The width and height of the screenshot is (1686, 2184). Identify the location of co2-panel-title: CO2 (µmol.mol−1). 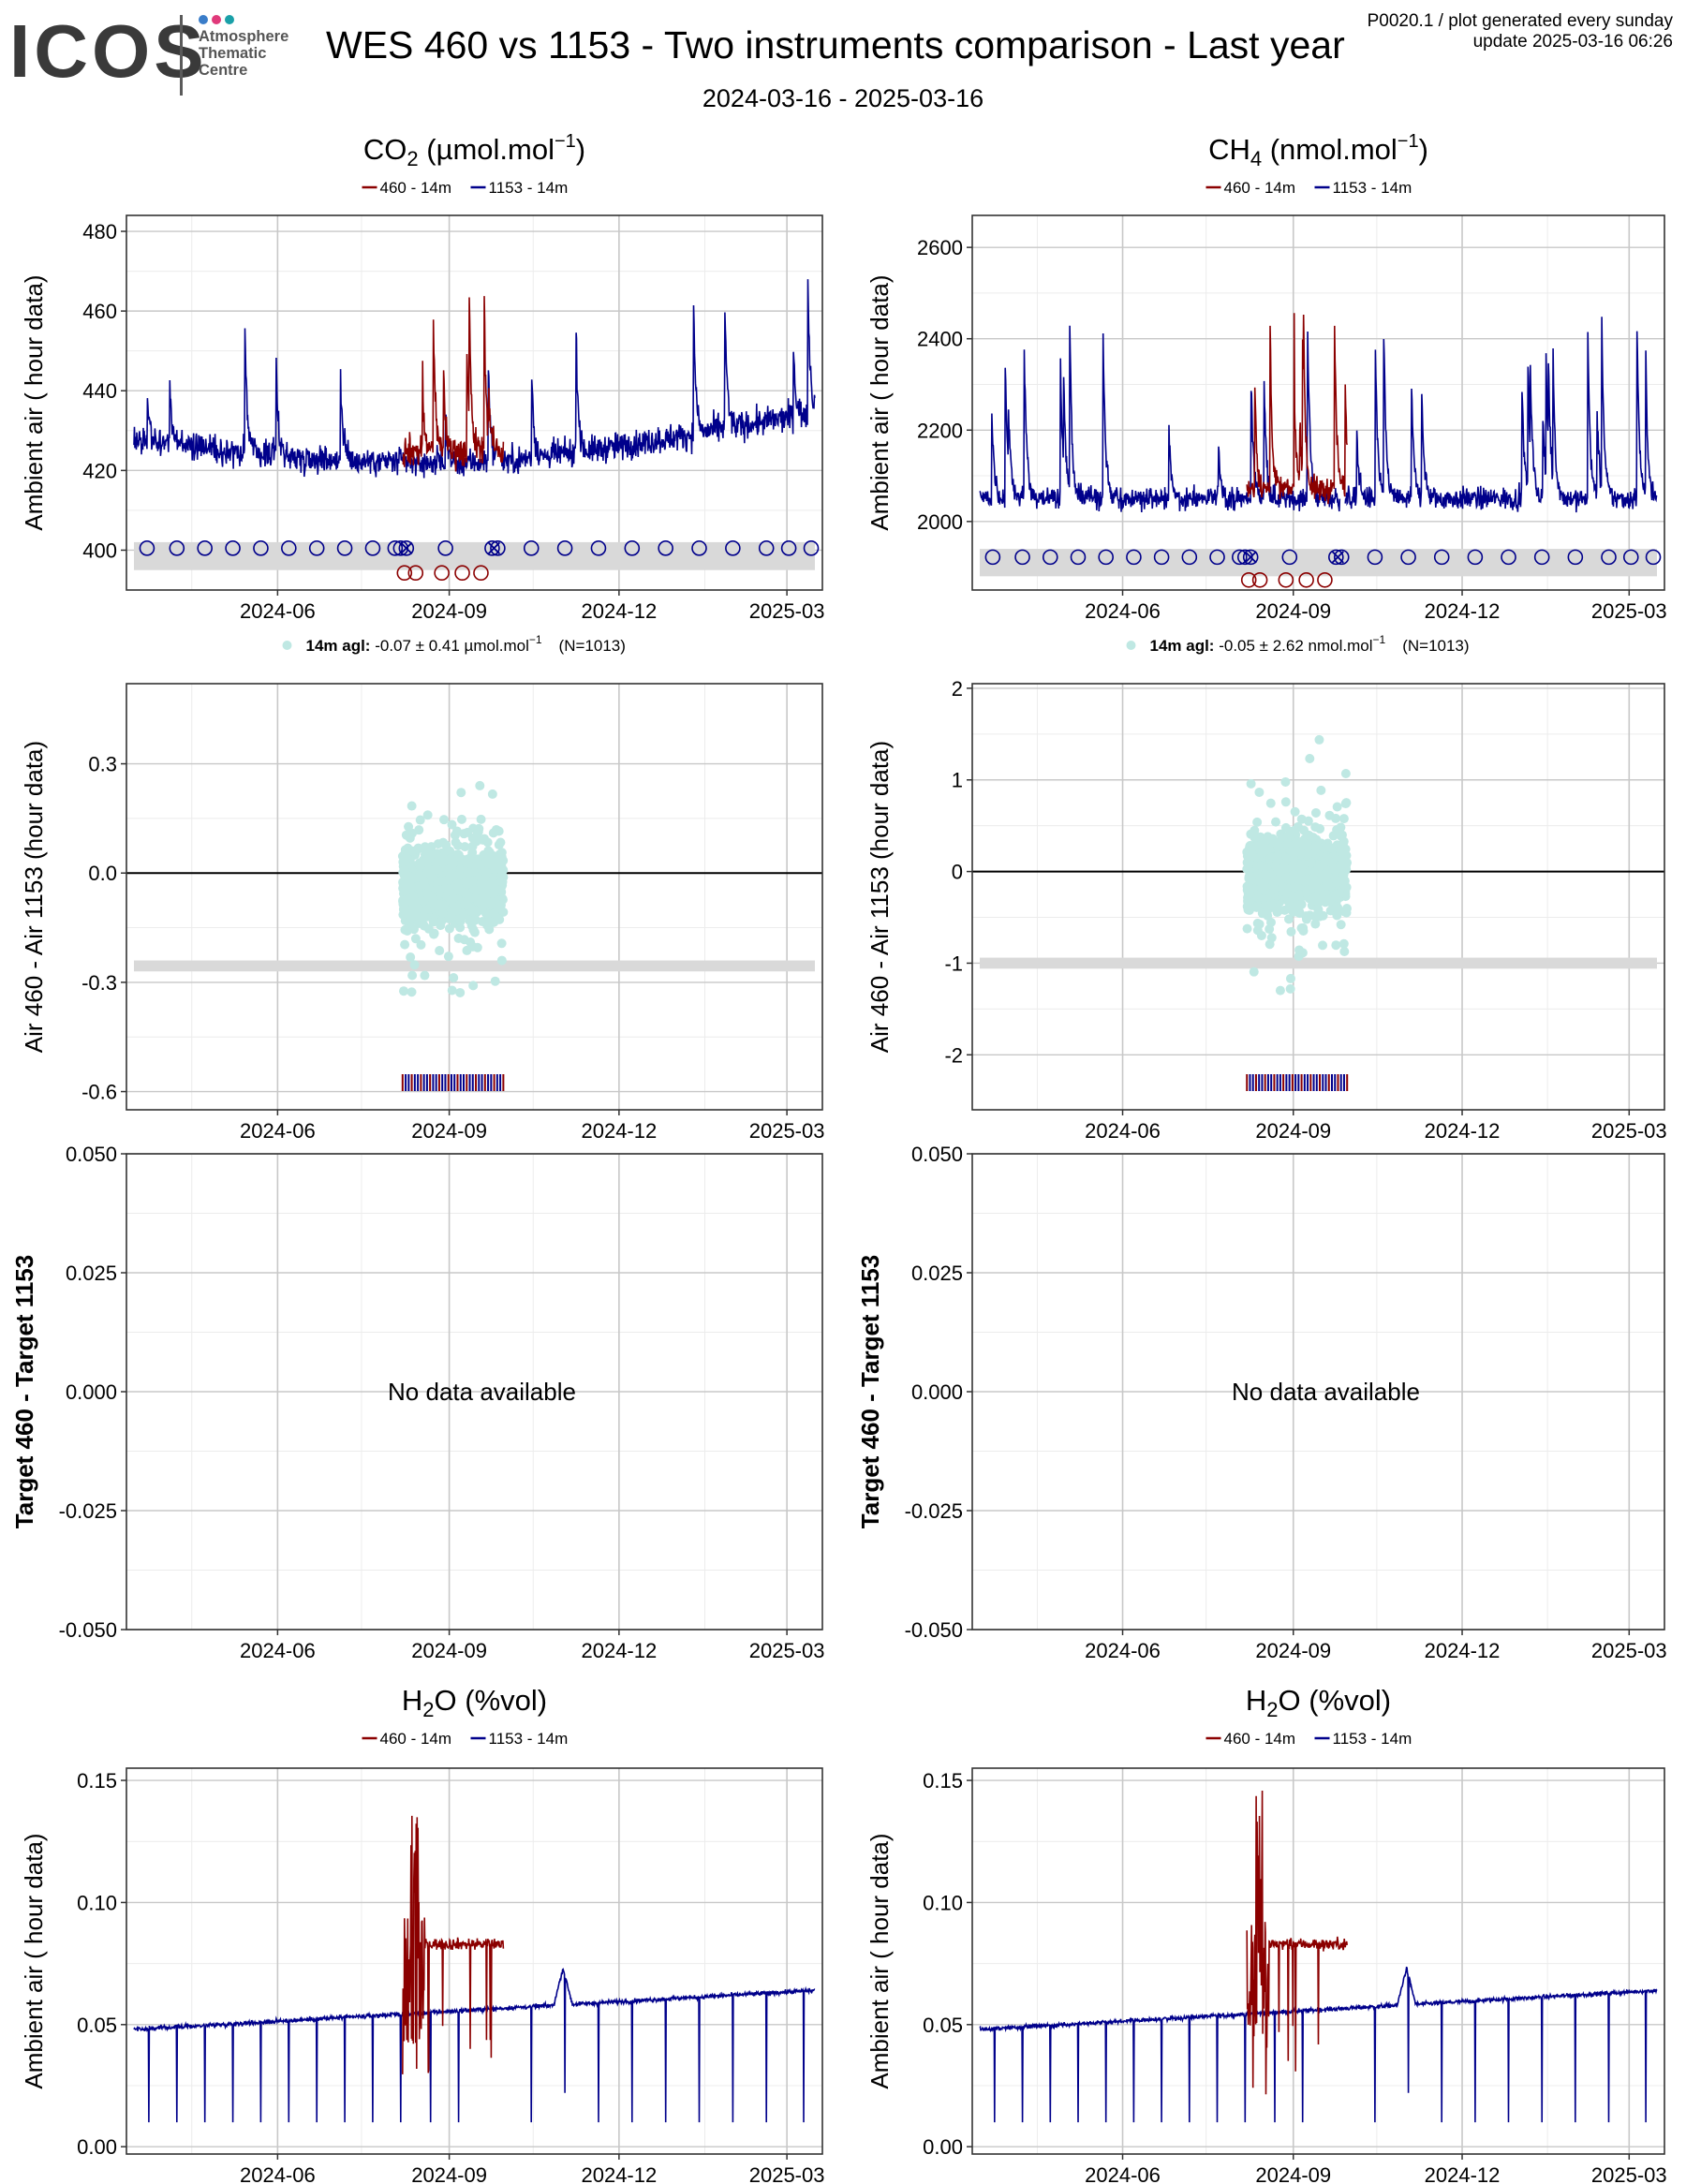
(474, 150).